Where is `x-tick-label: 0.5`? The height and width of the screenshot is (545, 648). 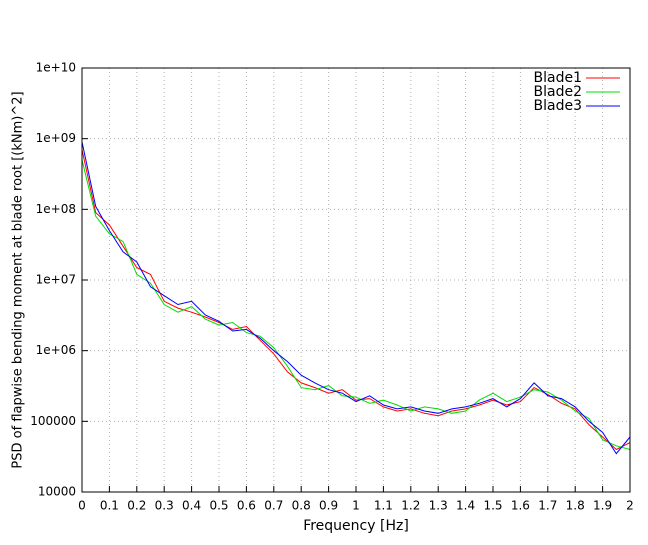 x-tick-label: 0.5 is located at coordinates (218, 506).